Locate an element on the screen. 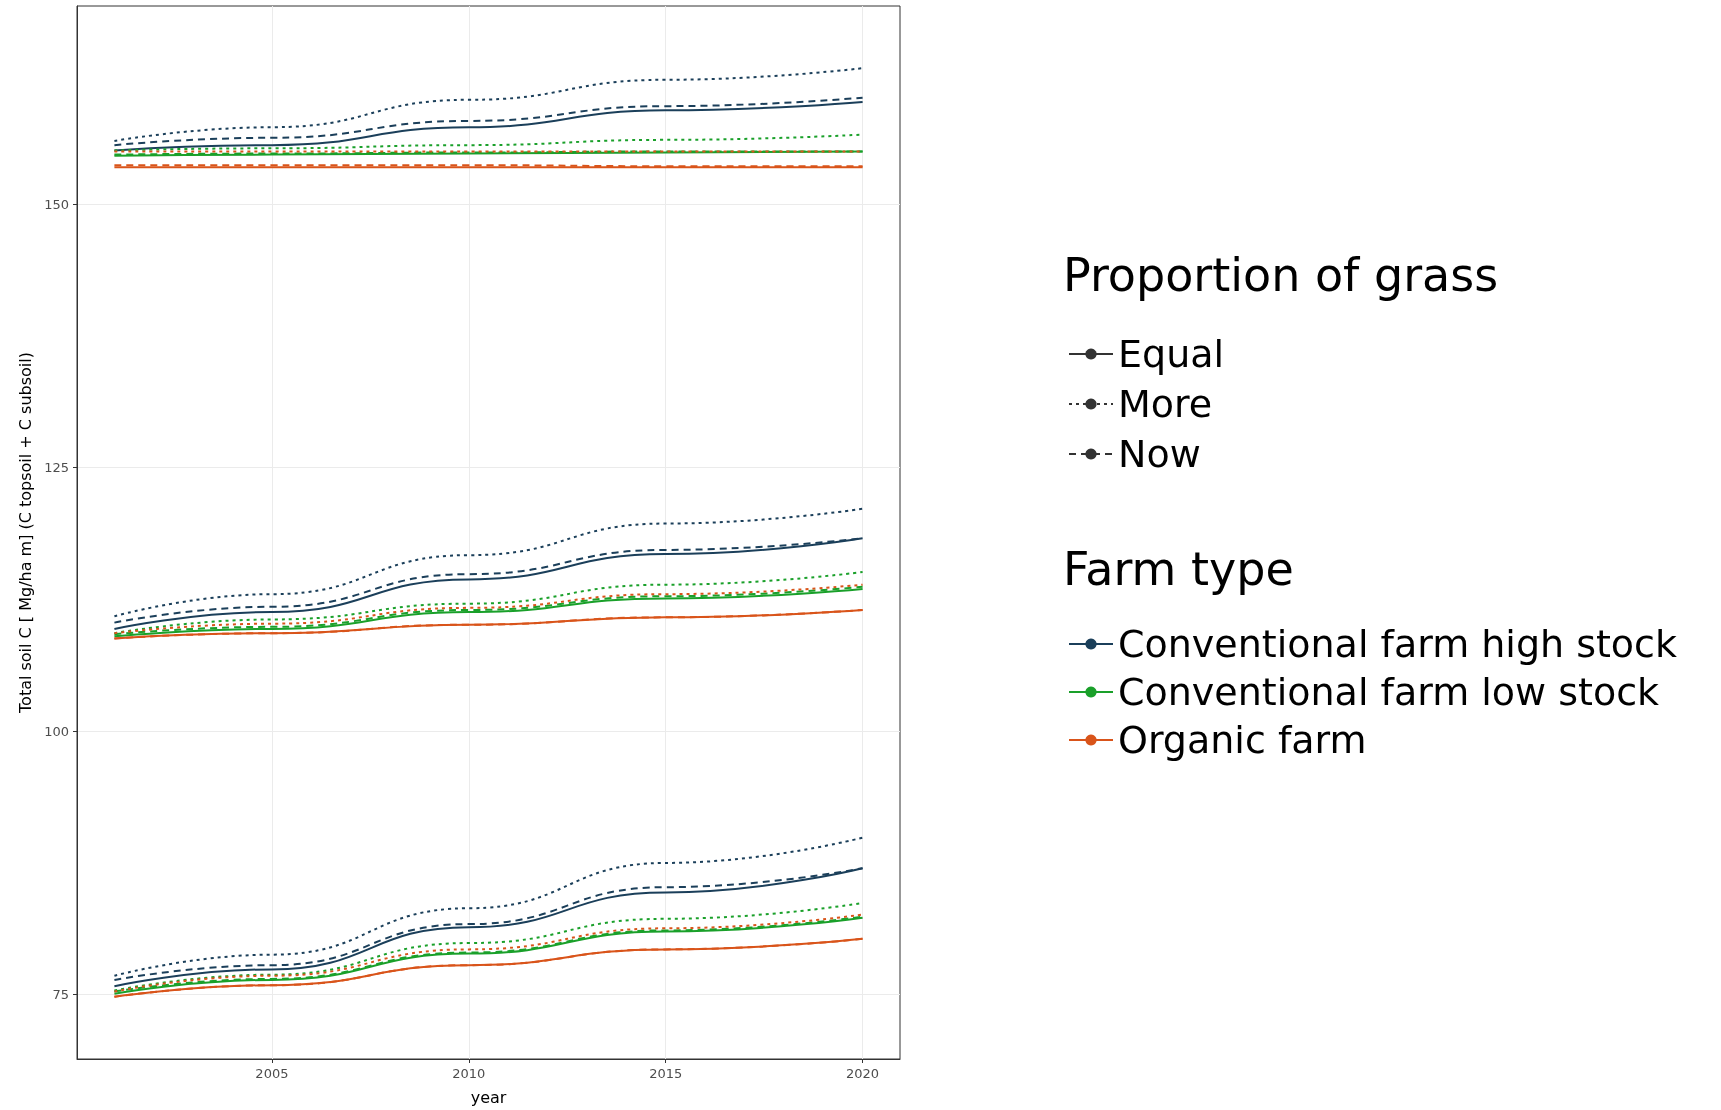 Image resolution: width=1721 pixels, height=1110 pixels. legend-label: Conventional farm low stock is located at coordinates (1389, 692).